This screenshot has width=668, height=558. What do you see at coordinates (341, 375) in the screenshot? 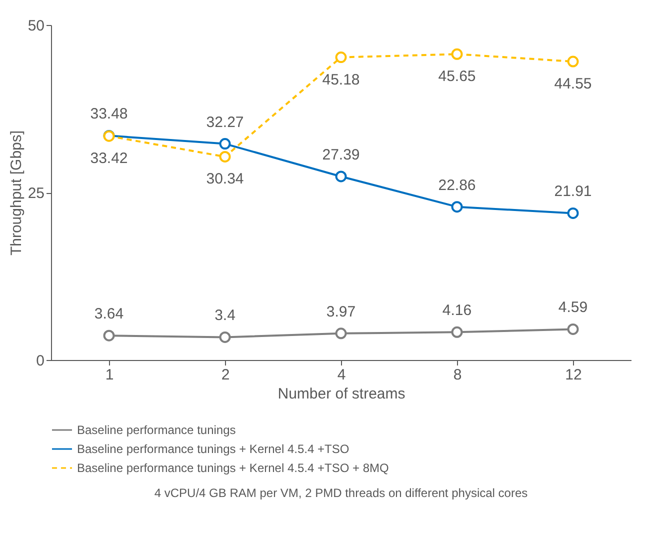
I see `x-tick-label: 4` at bounding box center [341, 375].